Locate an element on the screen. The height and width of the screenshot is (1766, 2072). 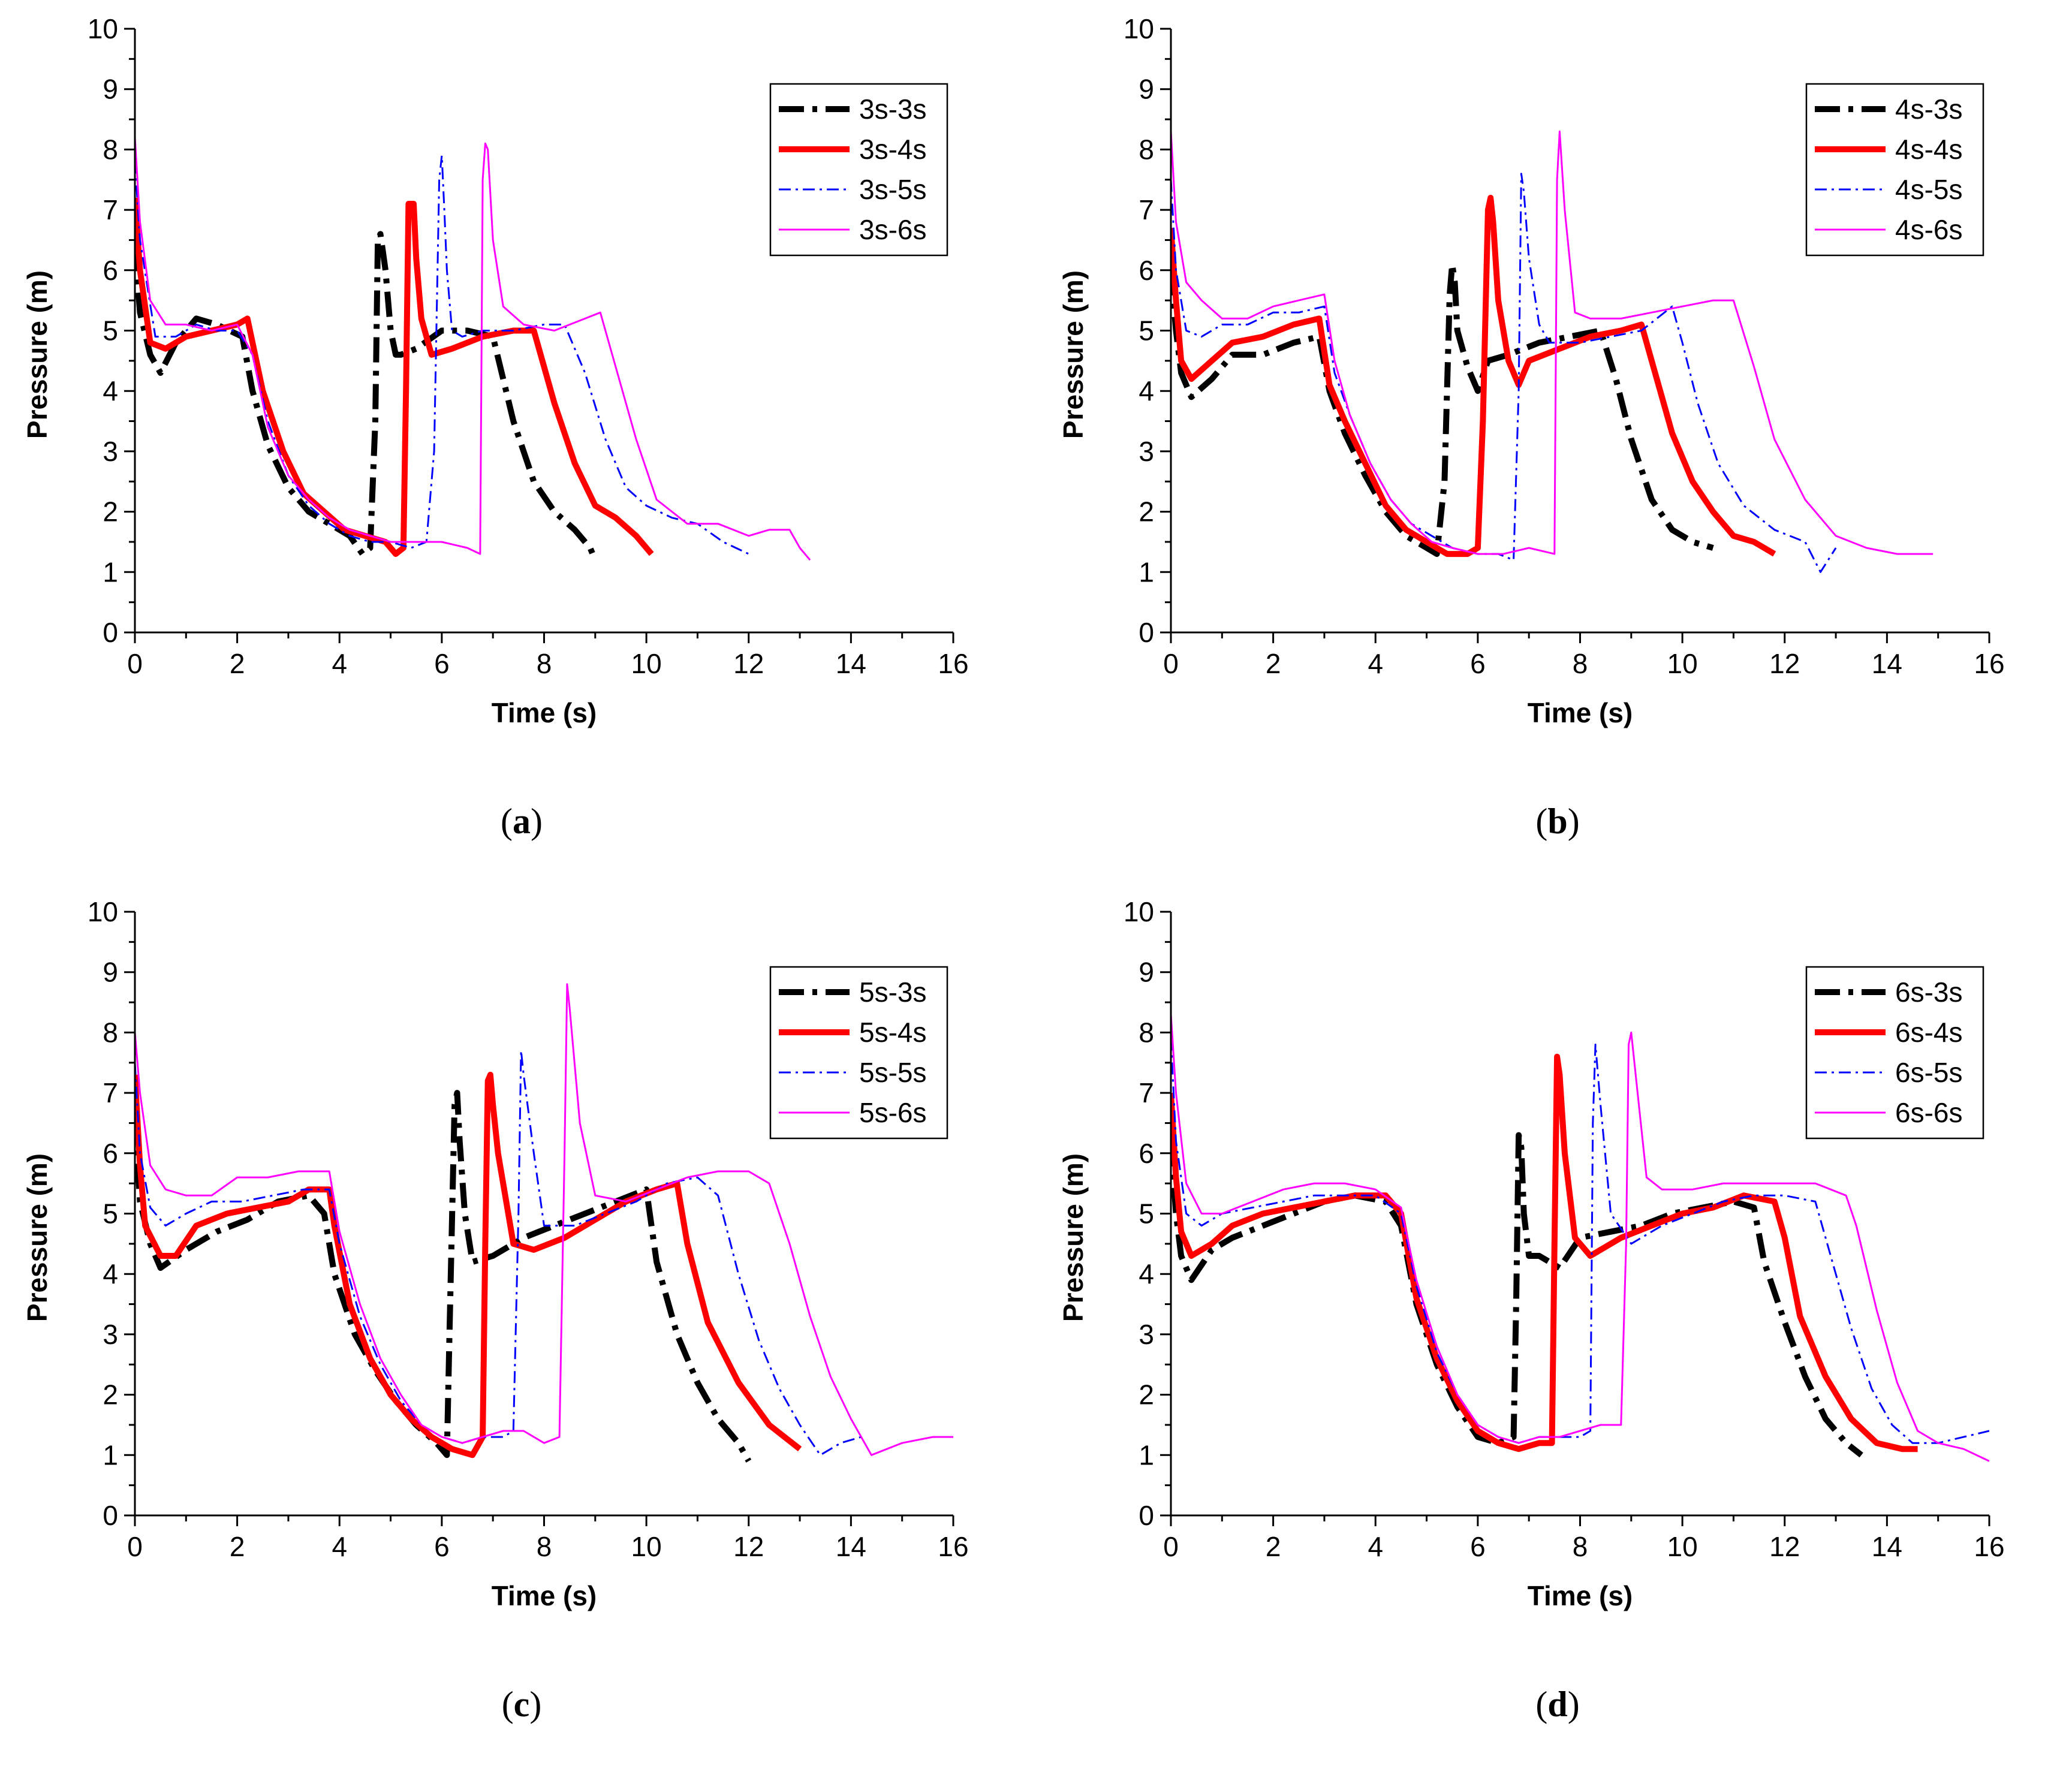
series-line-6s-4s is located at coordinates (1545, 1252).